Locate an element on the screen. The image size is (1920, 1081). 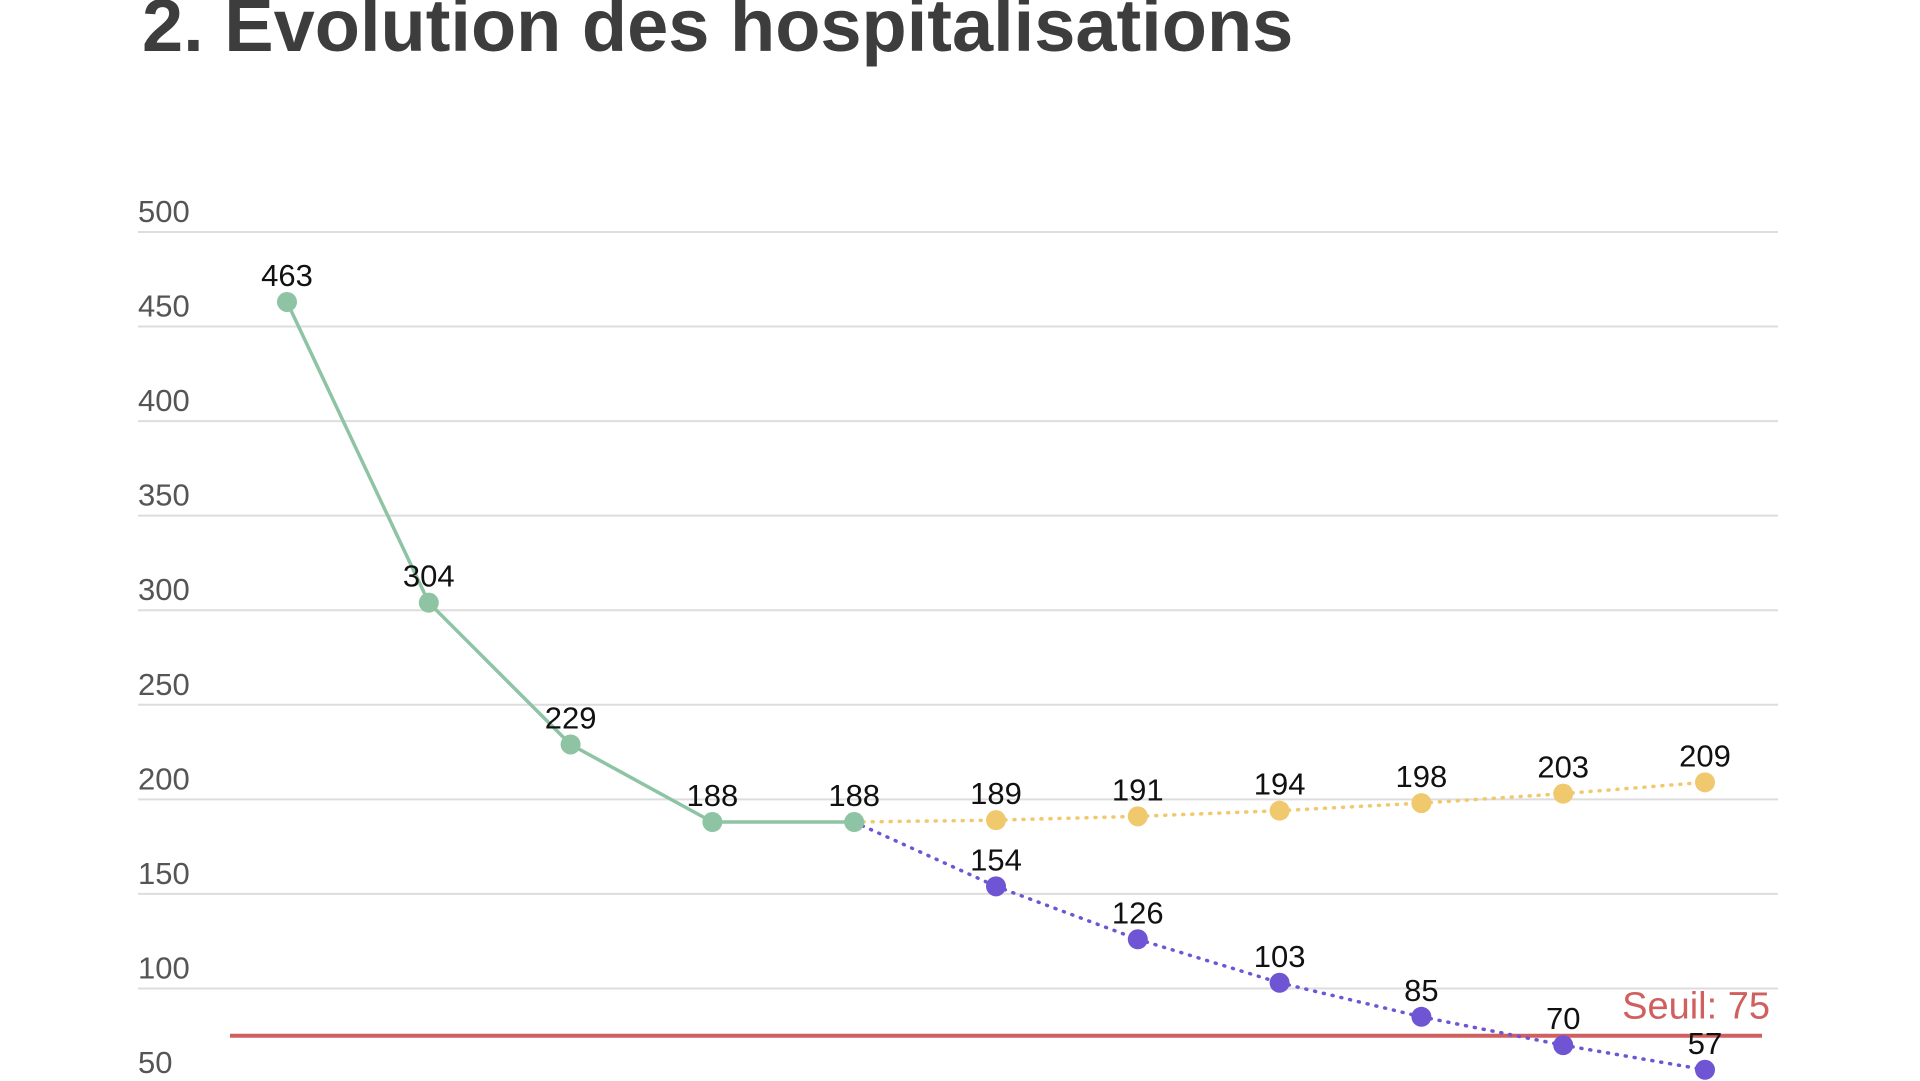
data-label-scenario_low-8: 103 is located at coordinates (1280, 956).